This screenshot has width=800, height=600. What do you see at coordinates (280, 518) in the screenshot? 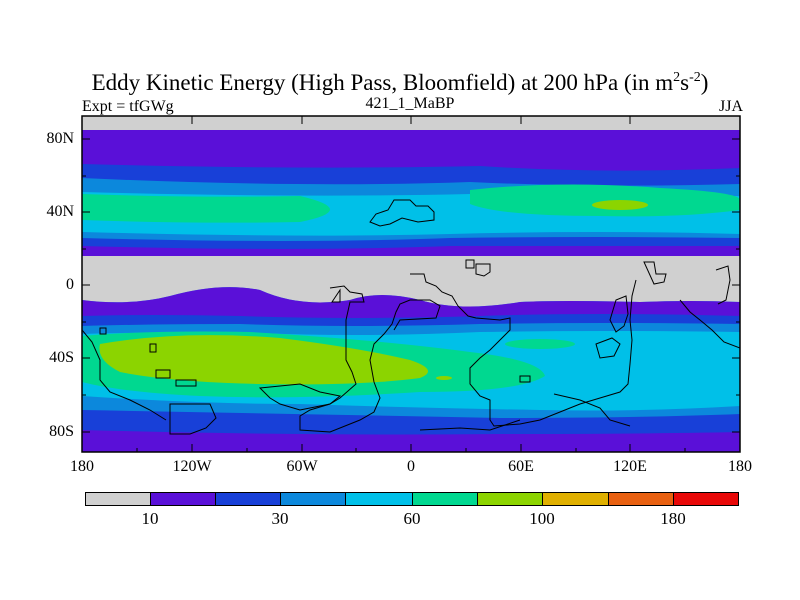
I see `legend-label-30: 30` at bounding box center [280, 518].